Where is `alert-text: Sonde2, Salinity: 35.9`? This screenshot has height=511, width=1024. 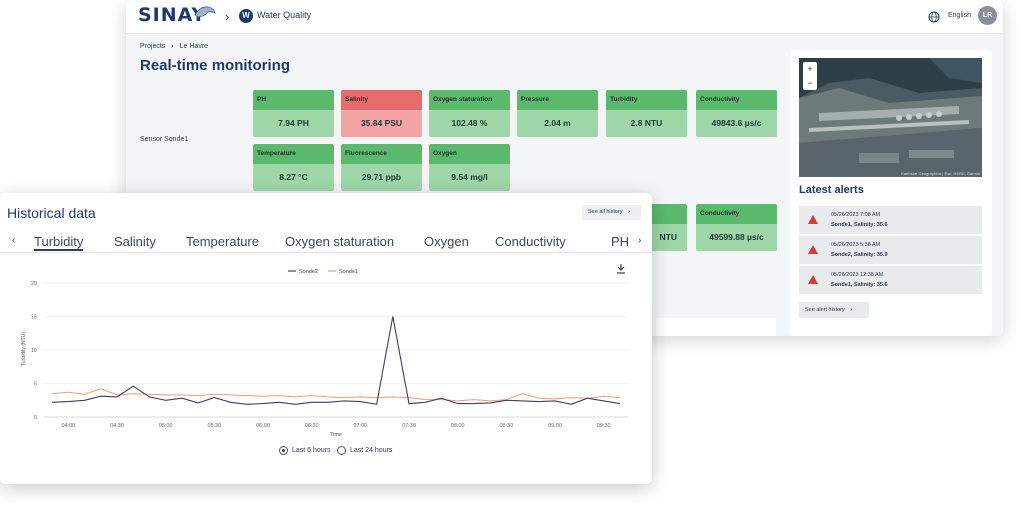
alert-text: Sonde2, Salinity: 35.9 is located at coordinates (859, 255).